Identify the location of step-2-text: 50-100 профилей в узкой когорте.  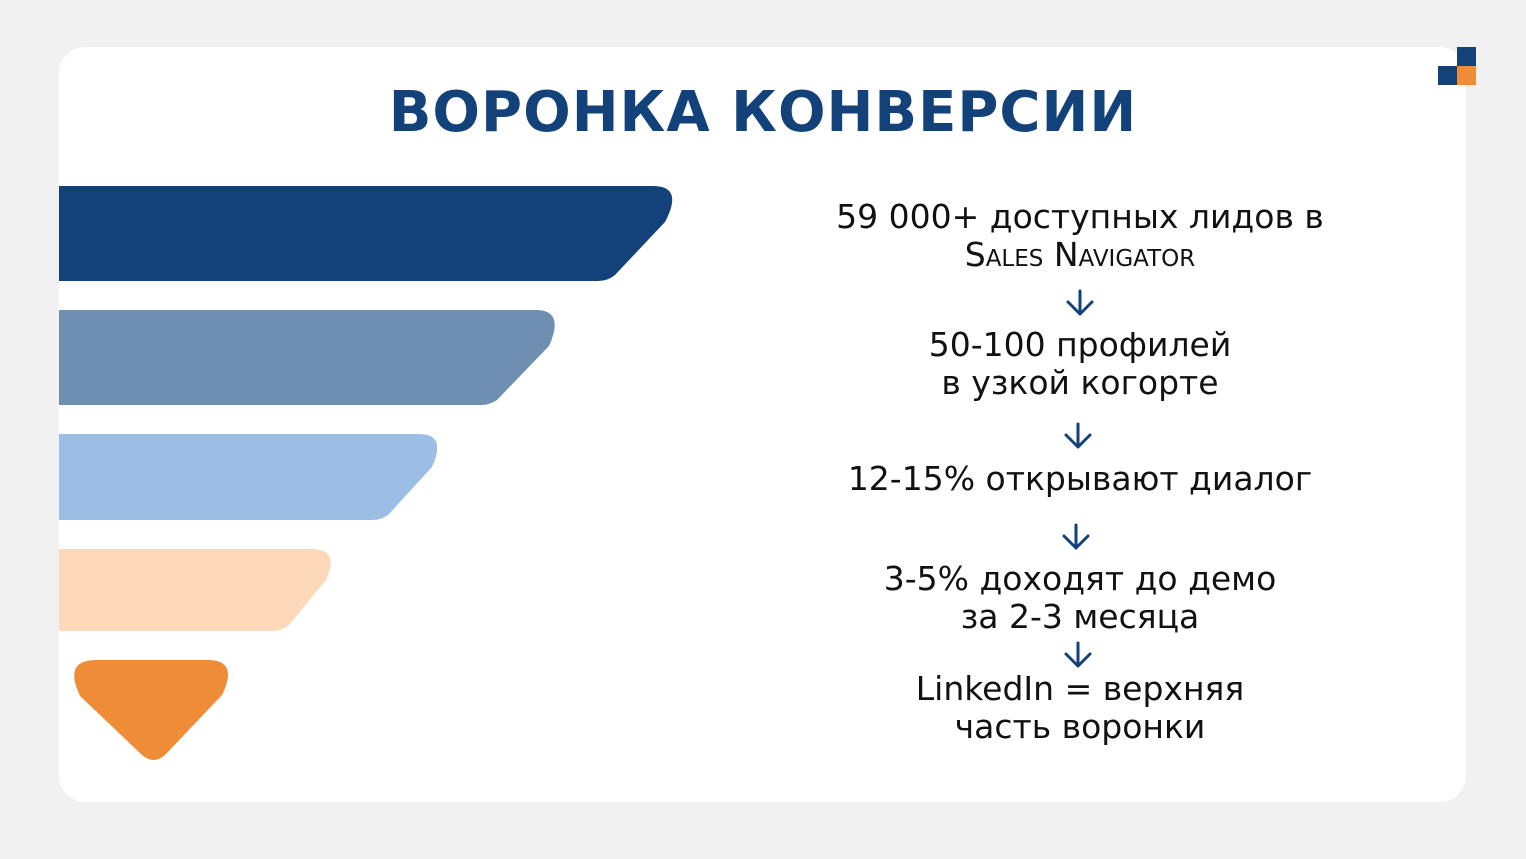
(1080, 364).